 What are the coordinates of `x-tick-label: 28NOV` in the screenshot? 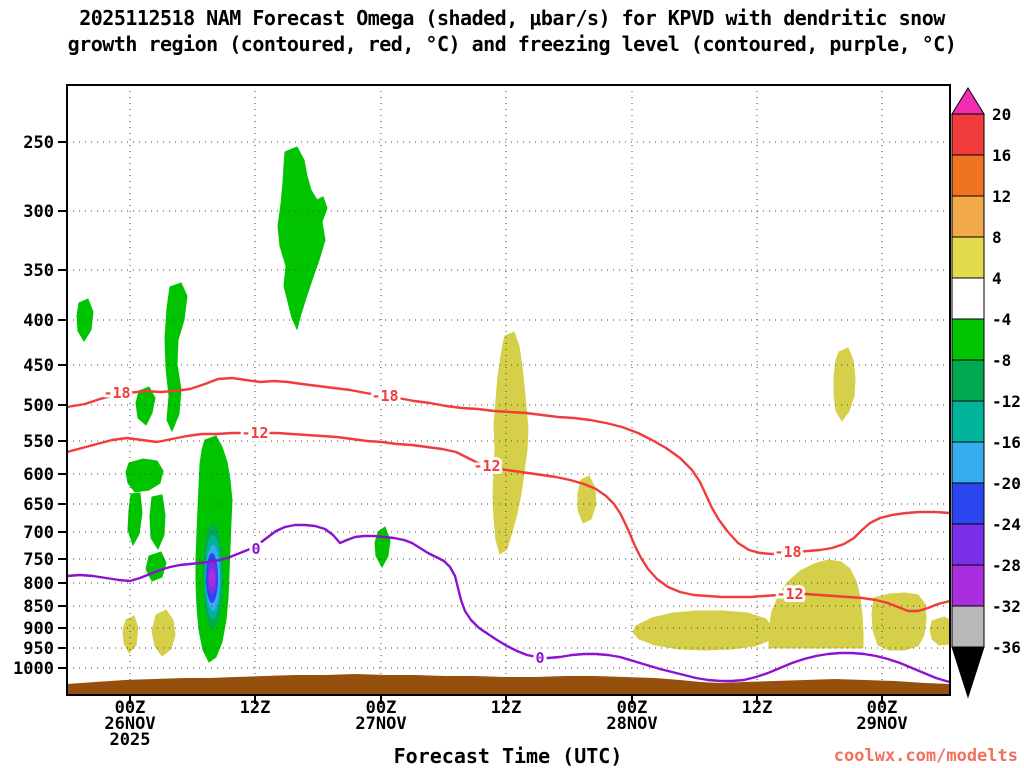 It's located at (631, 724).